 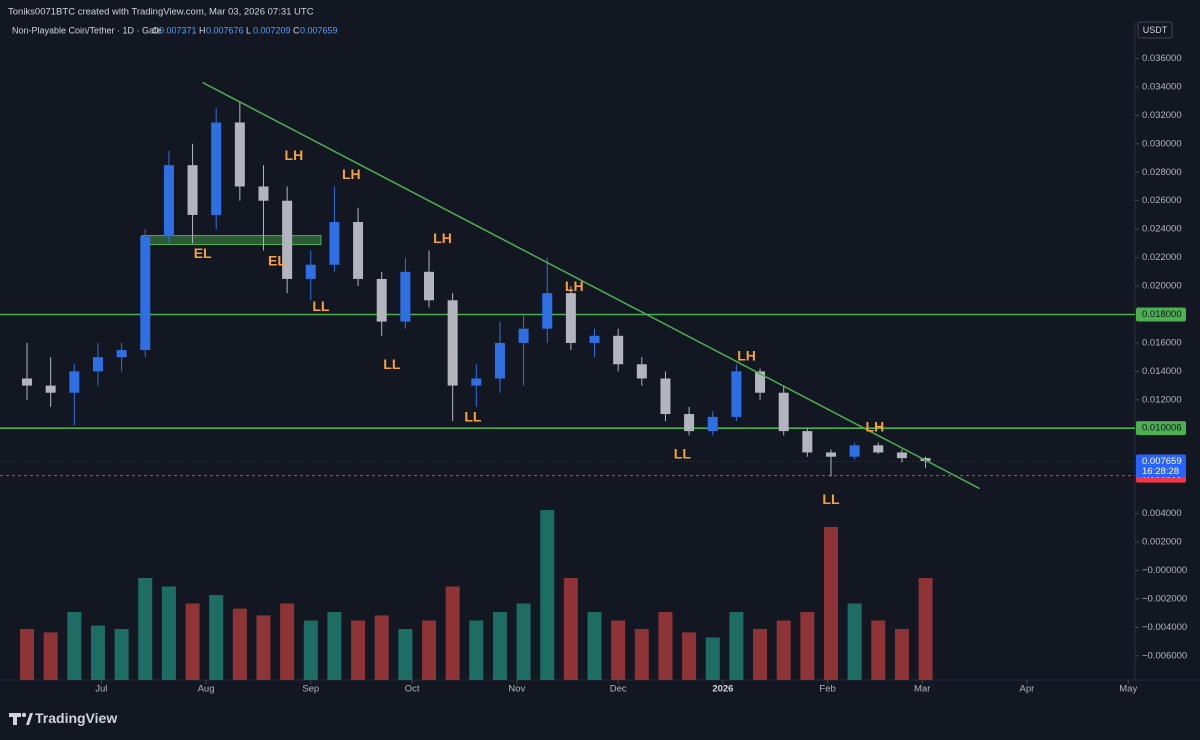 What do you see at coordinates (1162, 286) in the screenshot?
I see `y-tick-label: 0.020000` at bounding box center [1162, 286].